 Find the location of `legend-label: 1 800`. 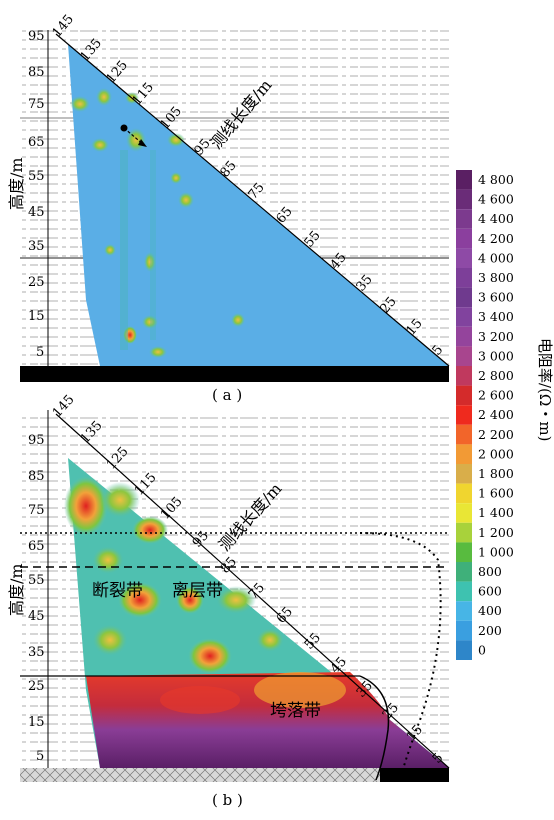

legend-label: 1 800 is located at coordinates (496, 473).